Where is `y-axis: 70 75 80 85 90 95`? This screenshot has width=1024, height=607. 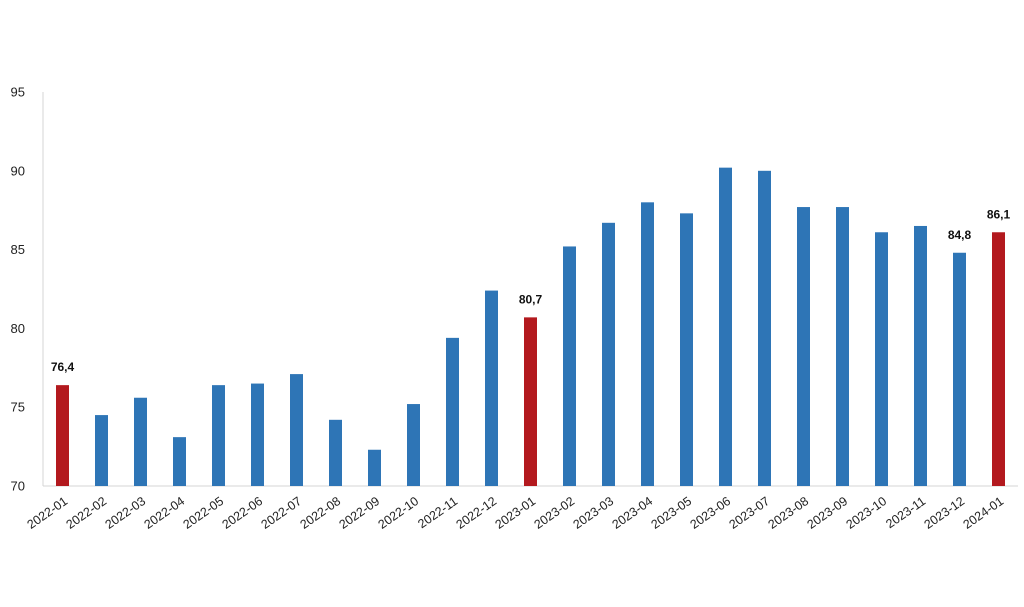 y-axis: 70 75 80 85 90 95 is located at coordinates (27, 289).